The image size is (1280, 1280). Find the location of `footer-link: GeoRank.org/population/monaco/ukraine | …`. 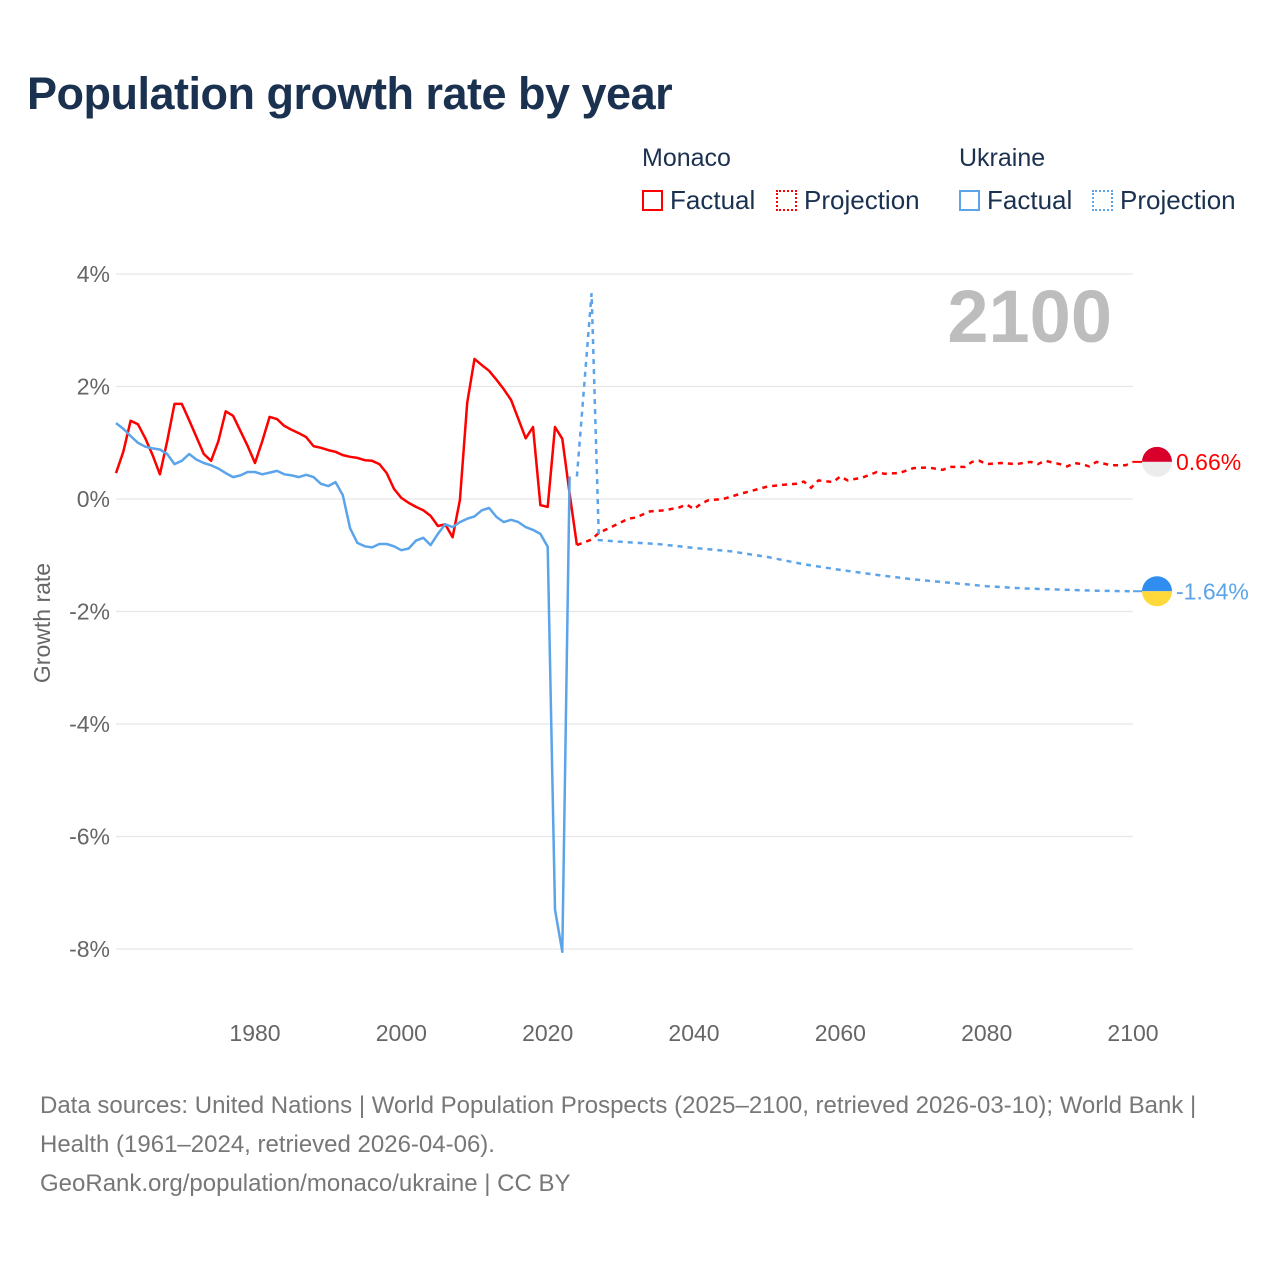

footer-link: GeoRank.org/population/monaco/ukraine | … is located at coordinates (305, 1183).